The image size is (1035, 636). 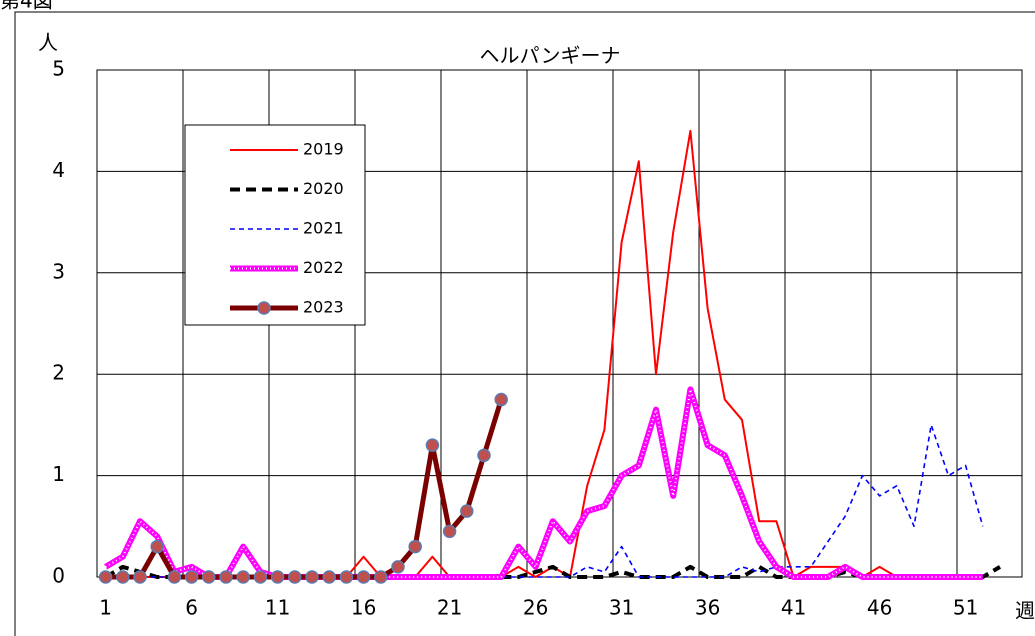 What do you see at coordinates (323, 228) in the screenshot?
I see `legend-label: 2021` at bounding box center [323, 228].